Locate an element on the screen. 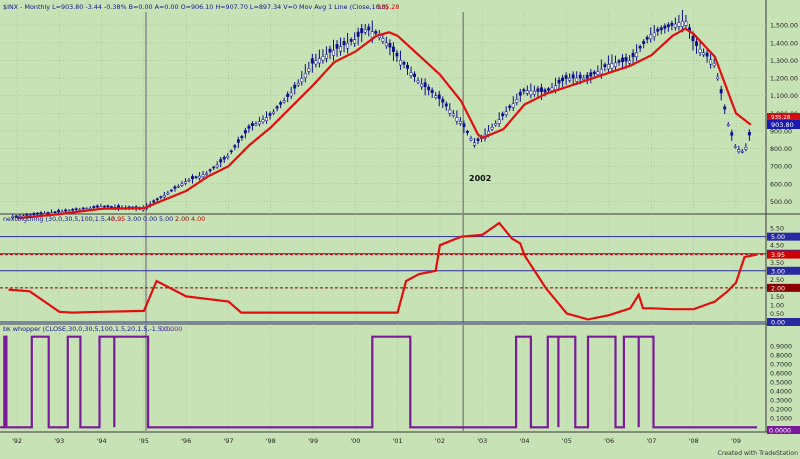 The image size is (800, 459). y-tick-label: 0.7000 is located at coordinates (781, 364).